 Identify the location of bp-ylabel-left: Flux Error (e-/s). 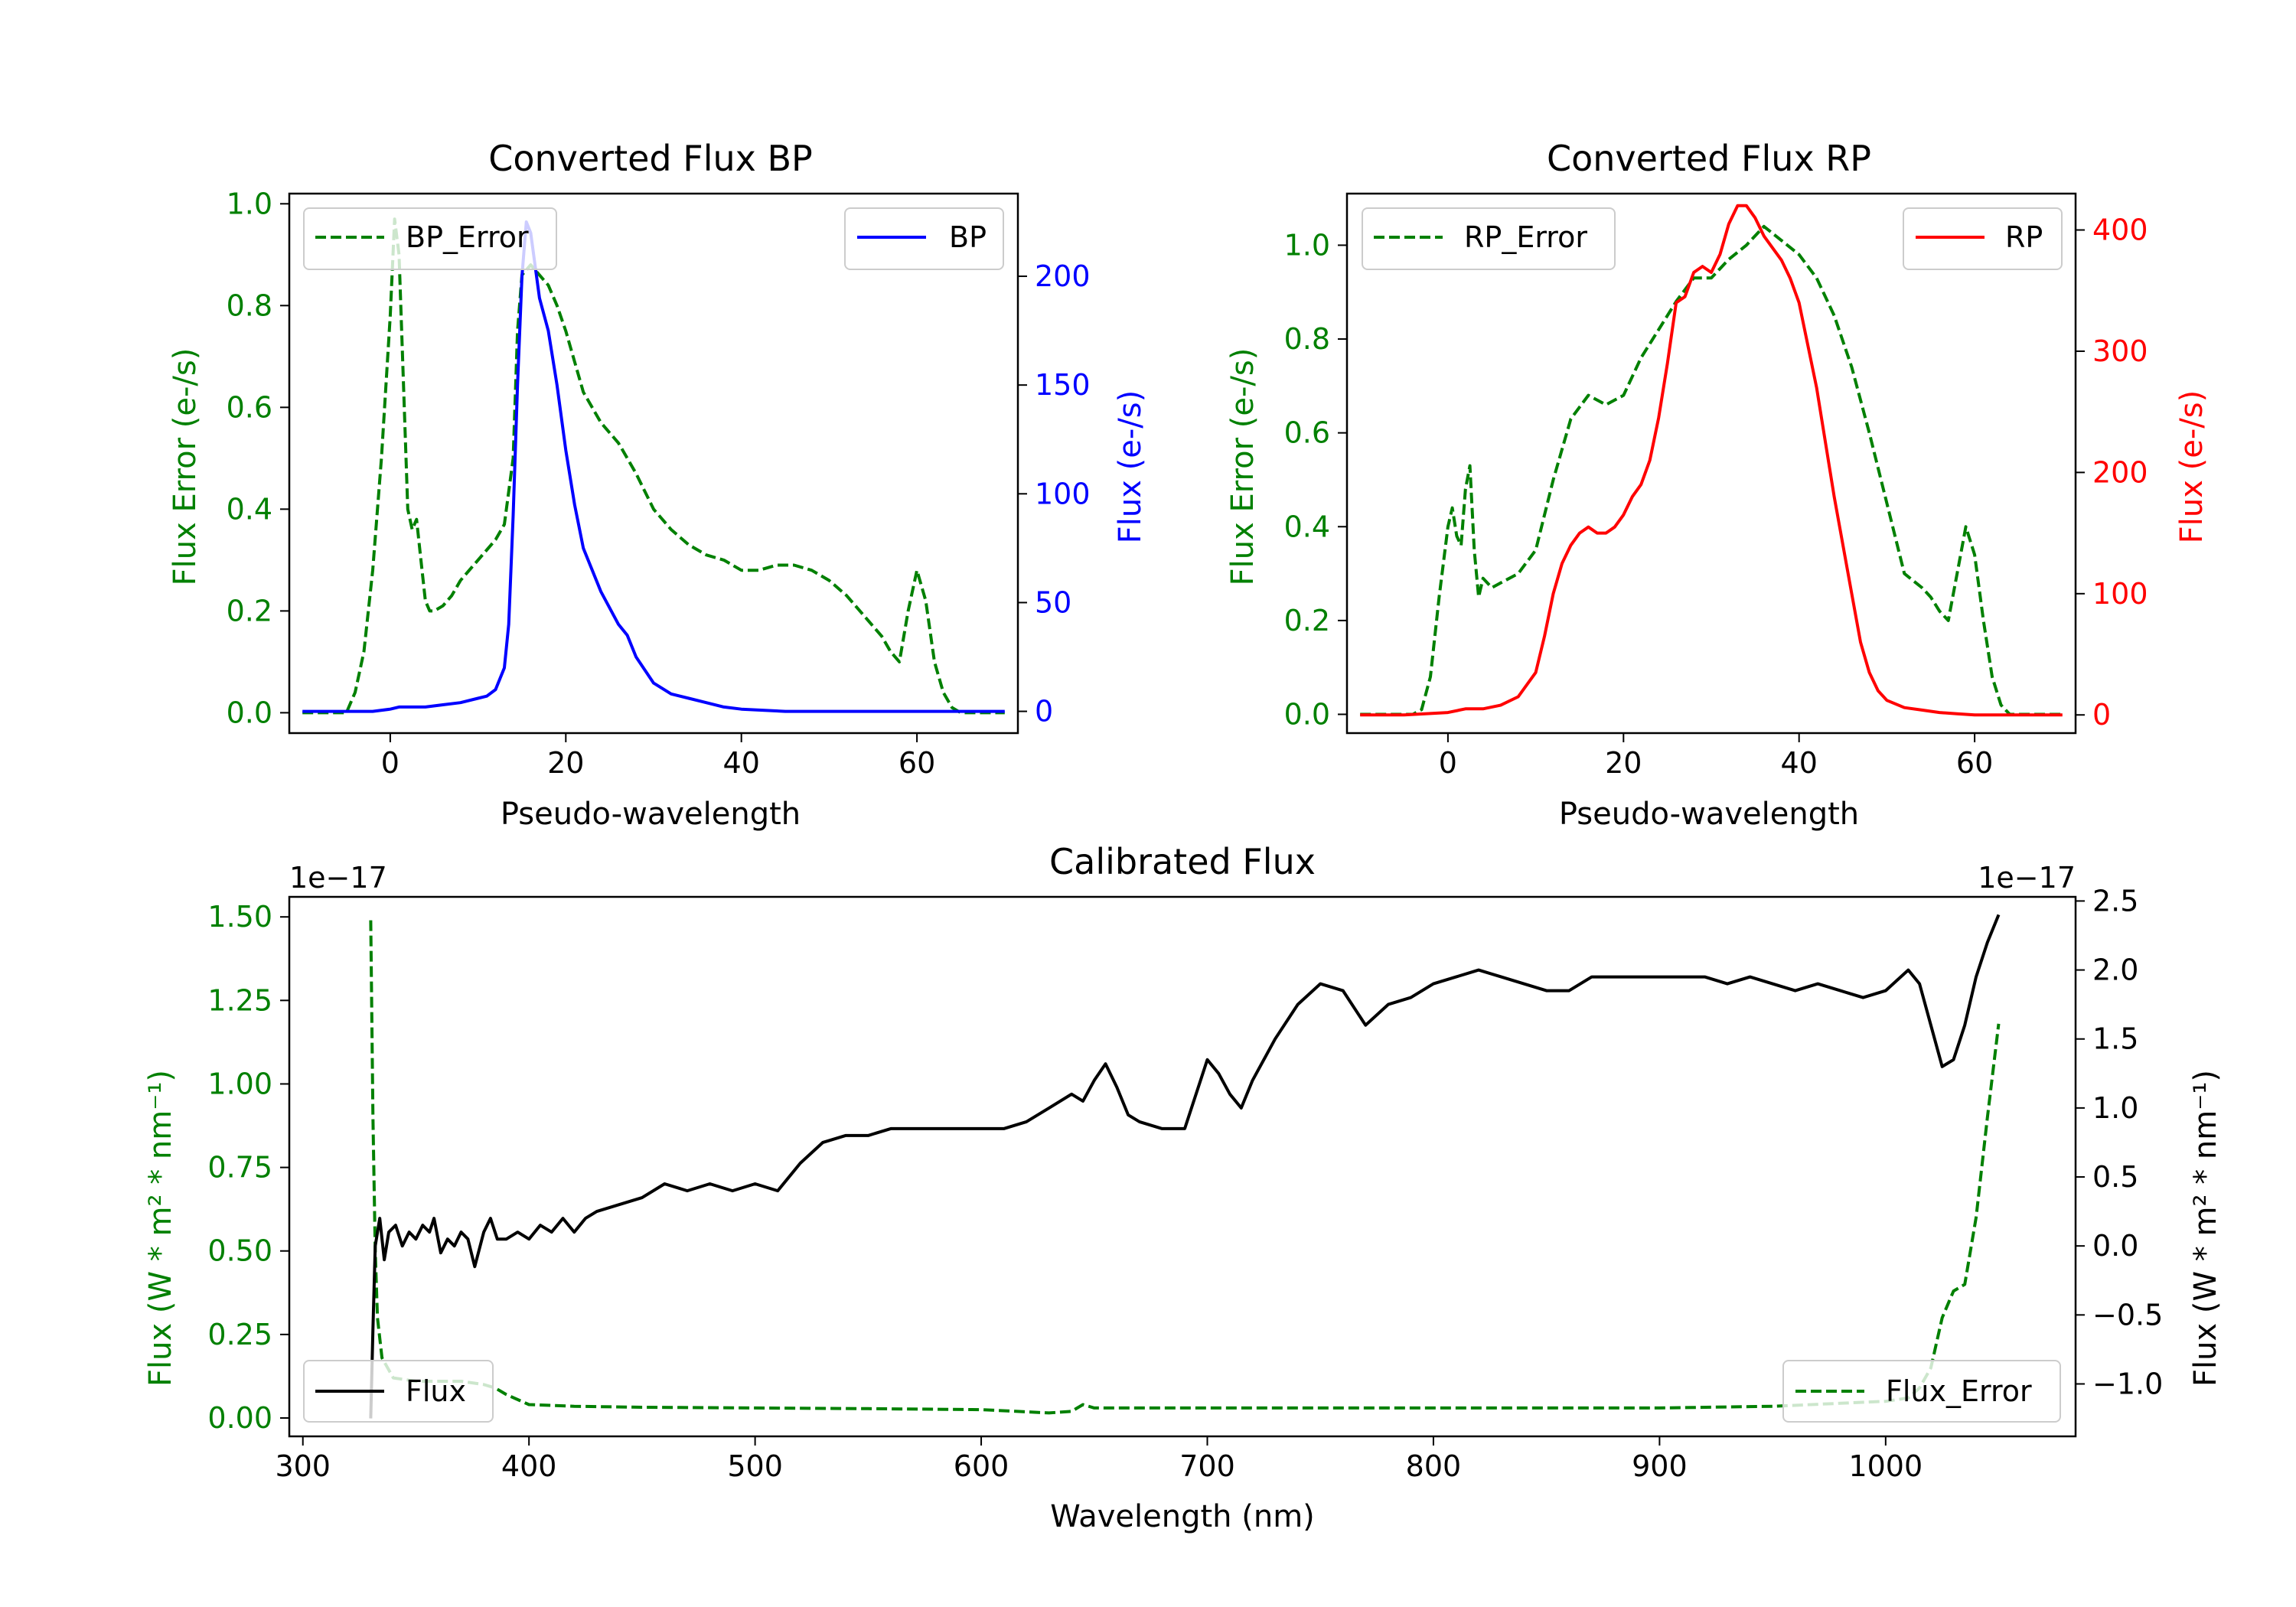
(185, 467).